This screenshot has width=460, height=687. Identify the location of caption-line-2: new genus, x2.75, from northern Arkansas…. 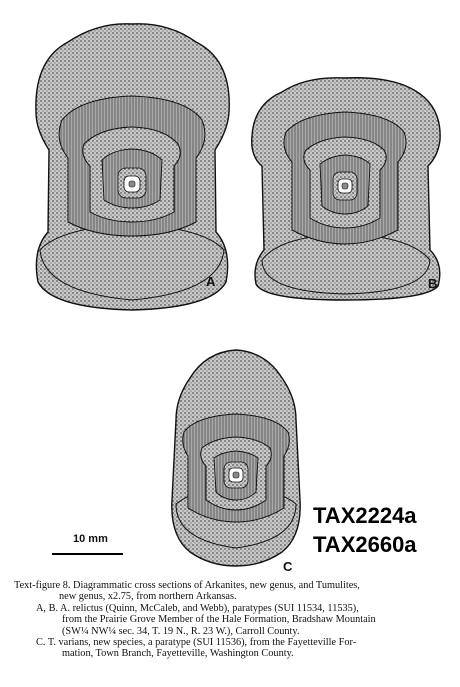
(148, 597).